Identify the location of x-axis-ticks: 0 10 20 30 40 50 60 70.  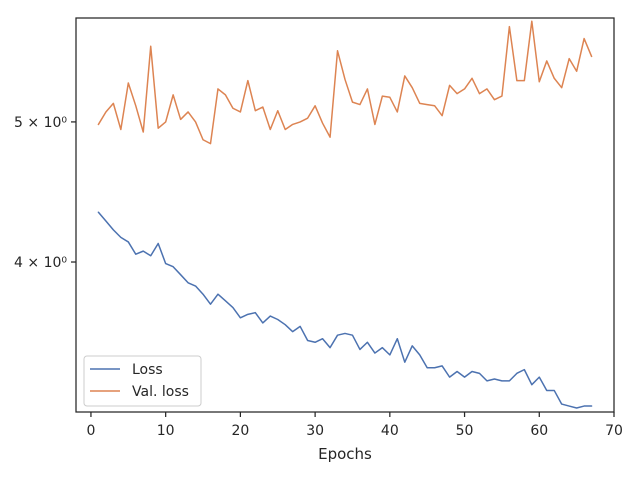
(354, 425).